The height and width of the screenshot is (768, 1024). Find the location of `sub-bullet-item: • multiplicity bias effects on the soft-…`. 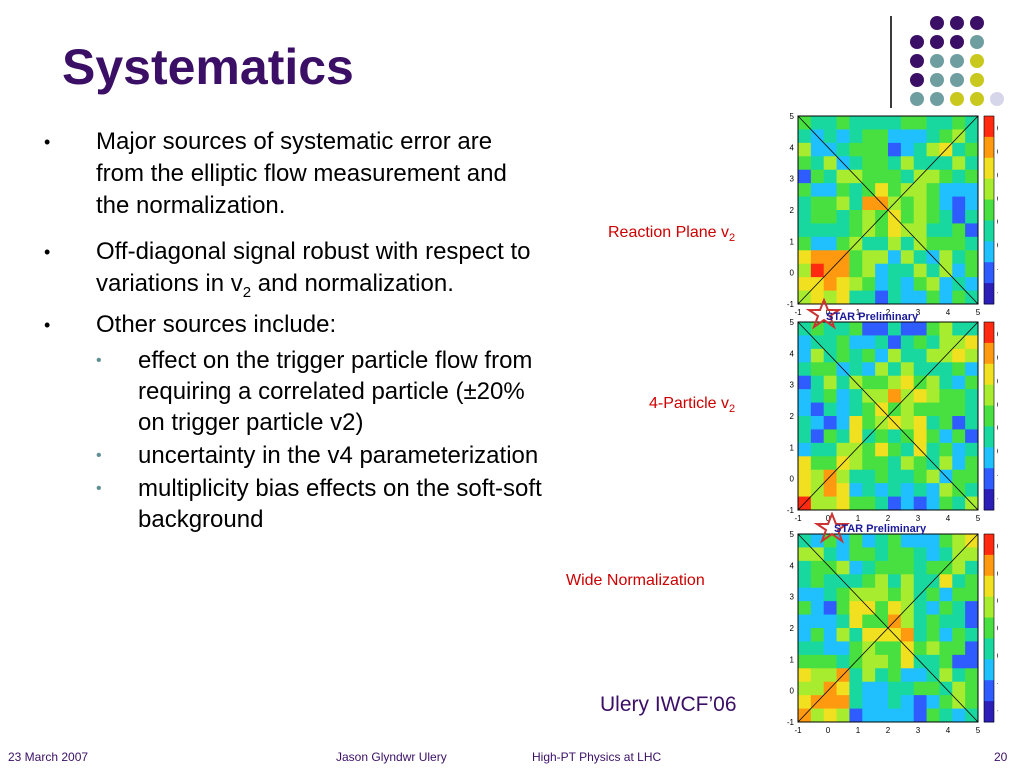

sub-bullet-item: • multiplicity bias effects on the soft-… is located at coordinates (294, 504).